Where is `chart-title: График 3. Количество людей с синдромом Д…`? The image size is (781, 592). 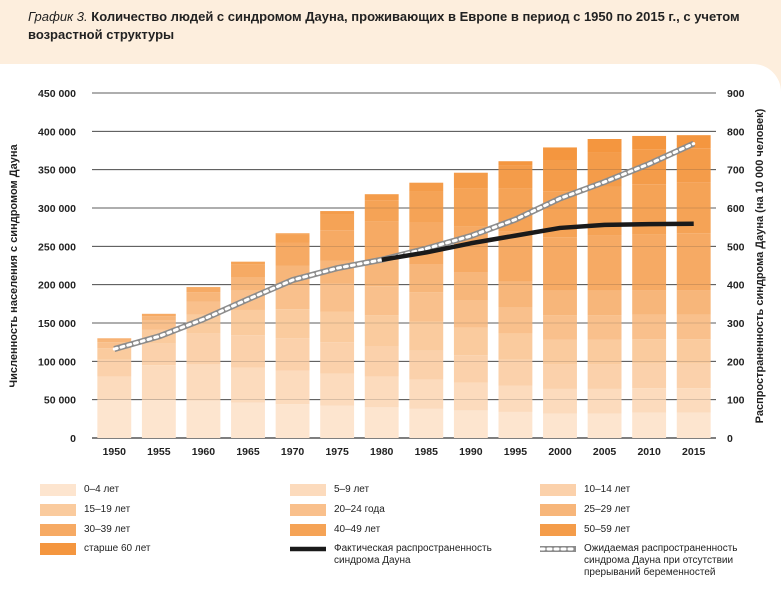
chart-title: График 3. Количество людей с синдромом Д… is located at coordinates (393, 26).